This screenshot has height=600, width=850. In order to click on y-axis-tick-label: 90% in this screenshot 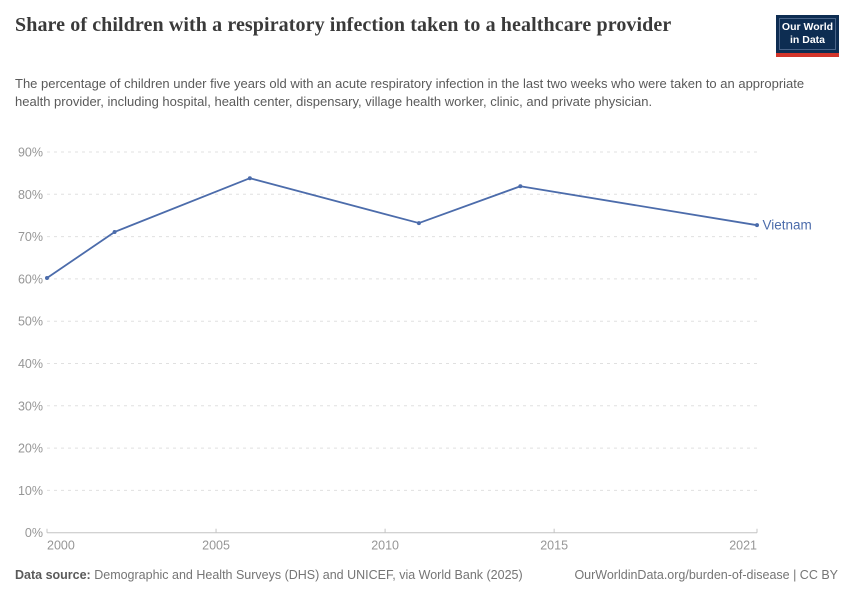, I will do `click(30, 153)`.